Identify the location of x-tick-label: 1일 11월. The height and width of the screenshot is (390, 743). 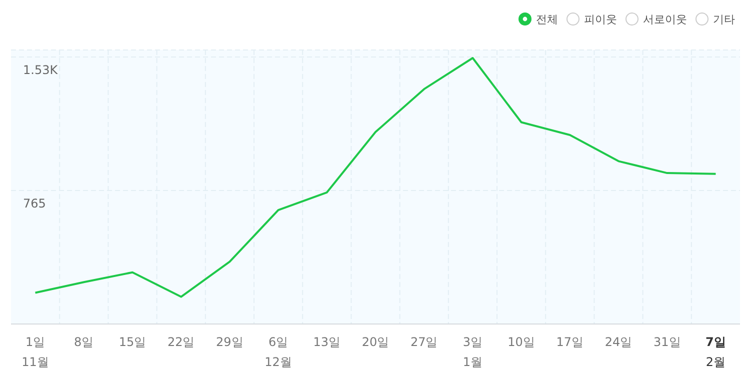
(35, 352).